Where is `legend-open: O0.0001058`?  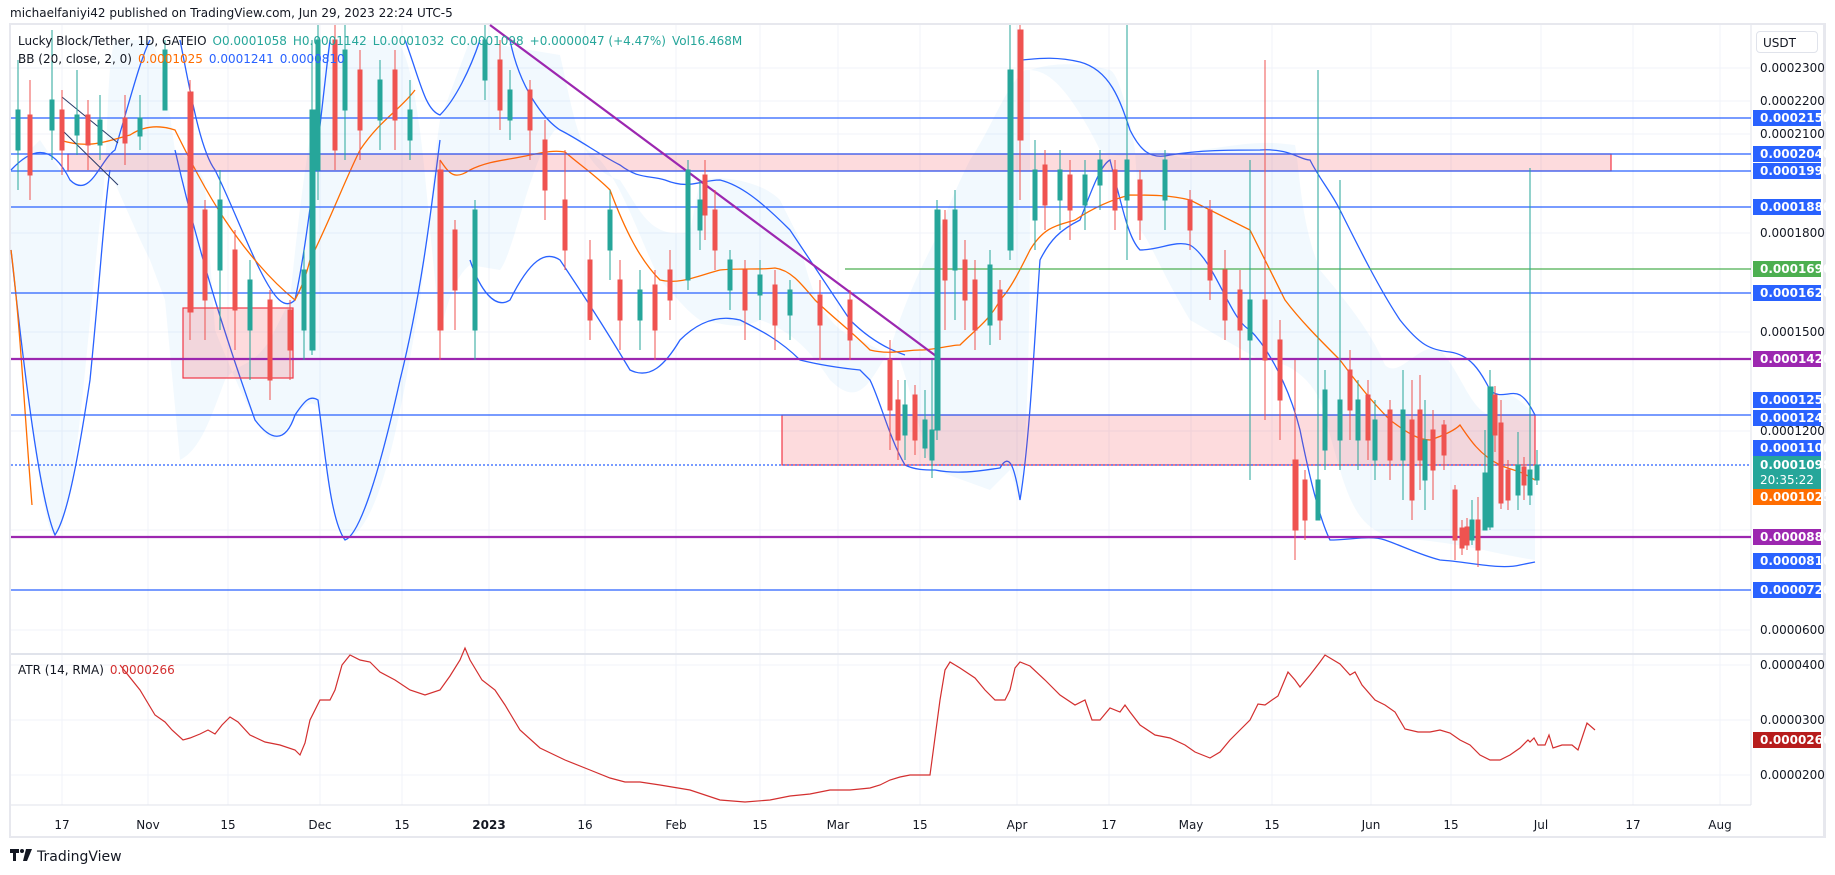 legend-open: O0.0001058 is located at coordinates (249, 41).